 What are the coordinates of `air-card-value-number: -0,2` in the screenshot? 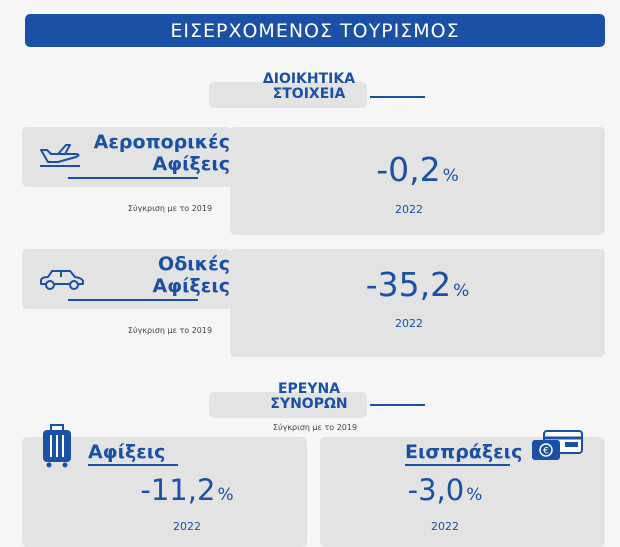 It's located at (408, 169).